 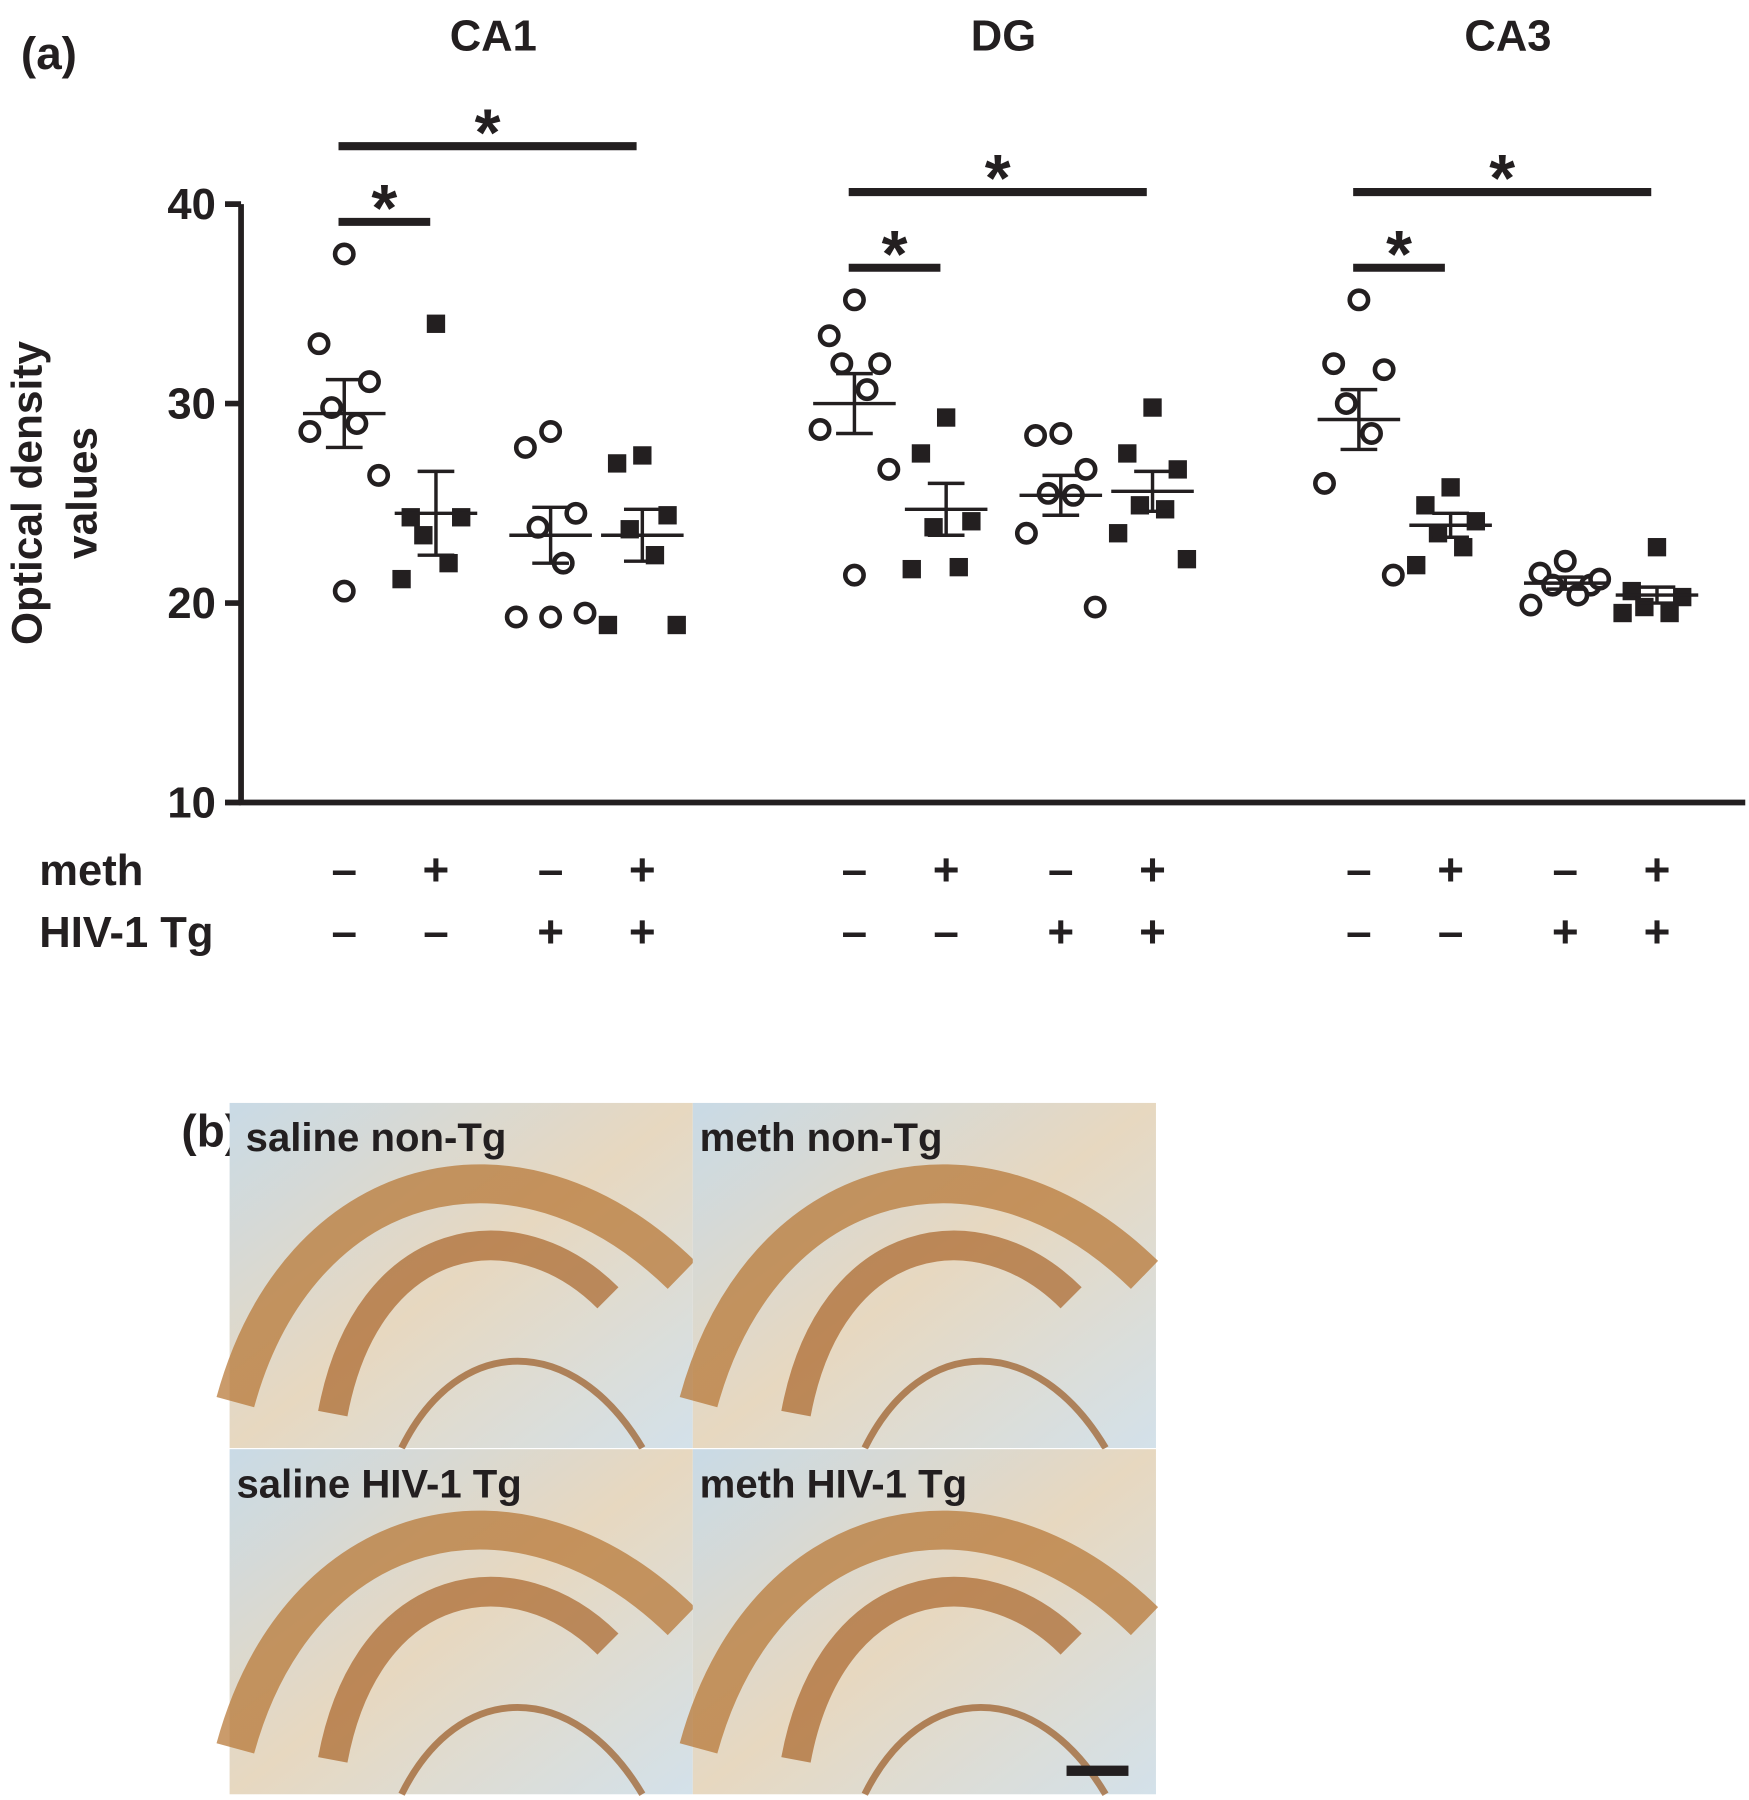 I want to click on y-tick-label: 10, so click(x=191, y=803).